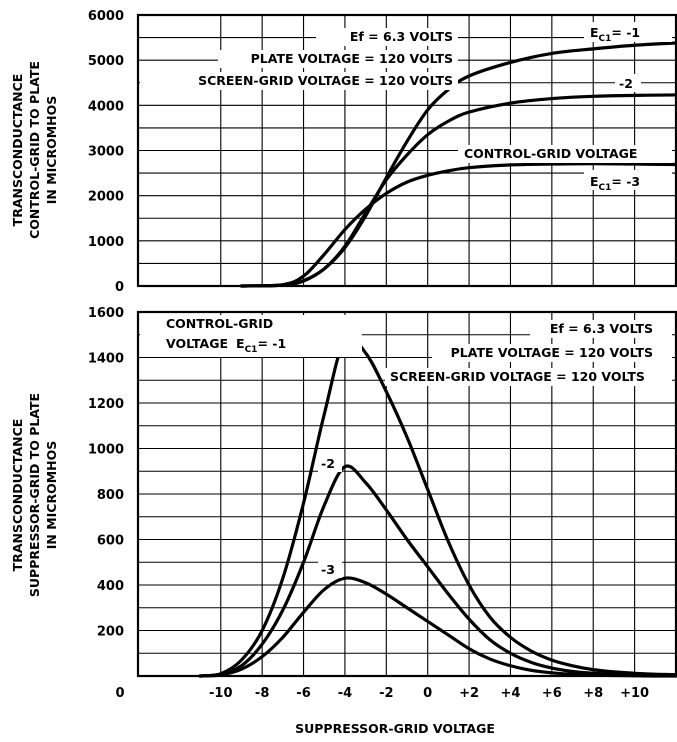 The image size is (677, 742). I want to click on x-tick-label: -8, so click(262, 693).